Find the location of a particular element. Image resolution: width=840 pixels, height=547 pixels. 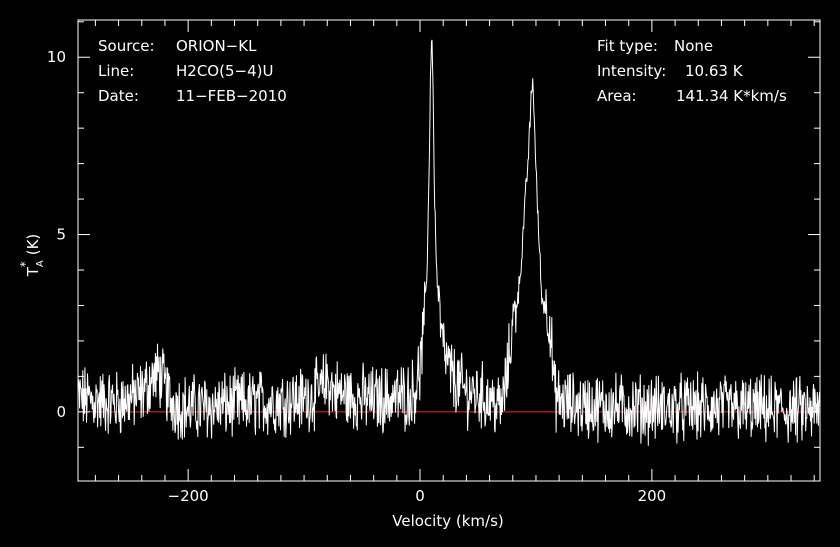

line-value: H2CO(5−4)U is located at coordinates (224, 71).